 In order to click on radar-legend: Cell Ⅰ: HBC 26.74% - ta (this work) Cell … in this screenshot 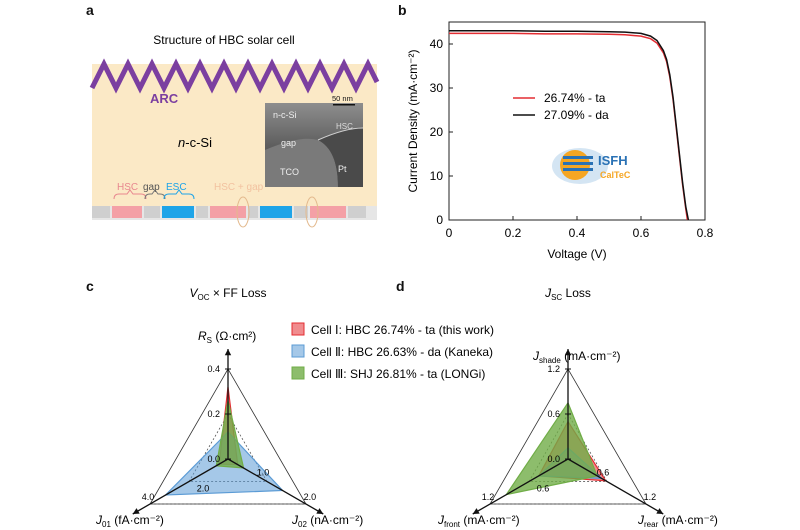, I will do `click(392, 351)`.